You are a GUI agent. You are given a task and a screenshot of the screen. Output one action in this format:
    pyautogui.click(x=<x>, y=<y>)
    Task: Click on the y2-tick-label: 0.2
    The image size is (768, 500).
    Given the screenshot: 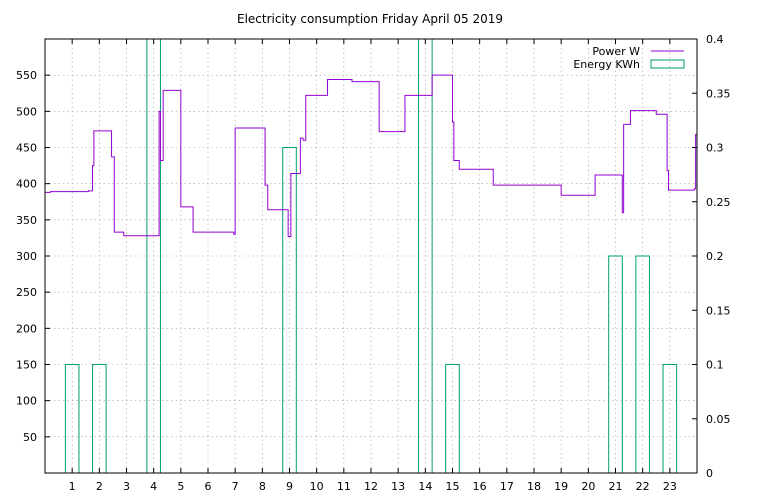 What is the action you would take?
    pyautogui.click(x=715, y=256)
    